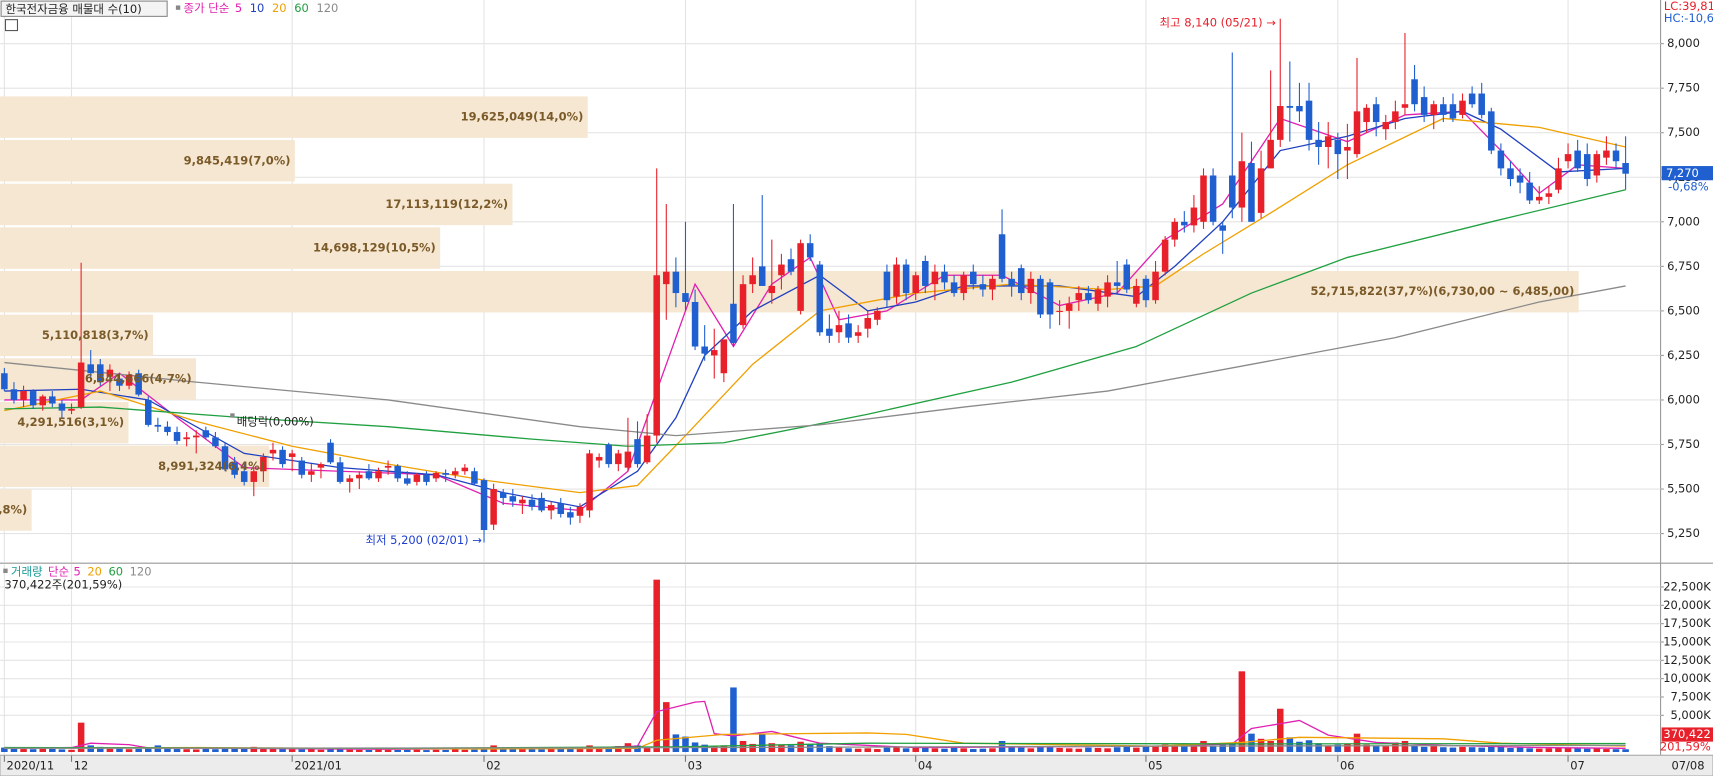 The height and width of the screenshot is (776, 1713). I want to click on date-axis-bg, so click(856, 765).